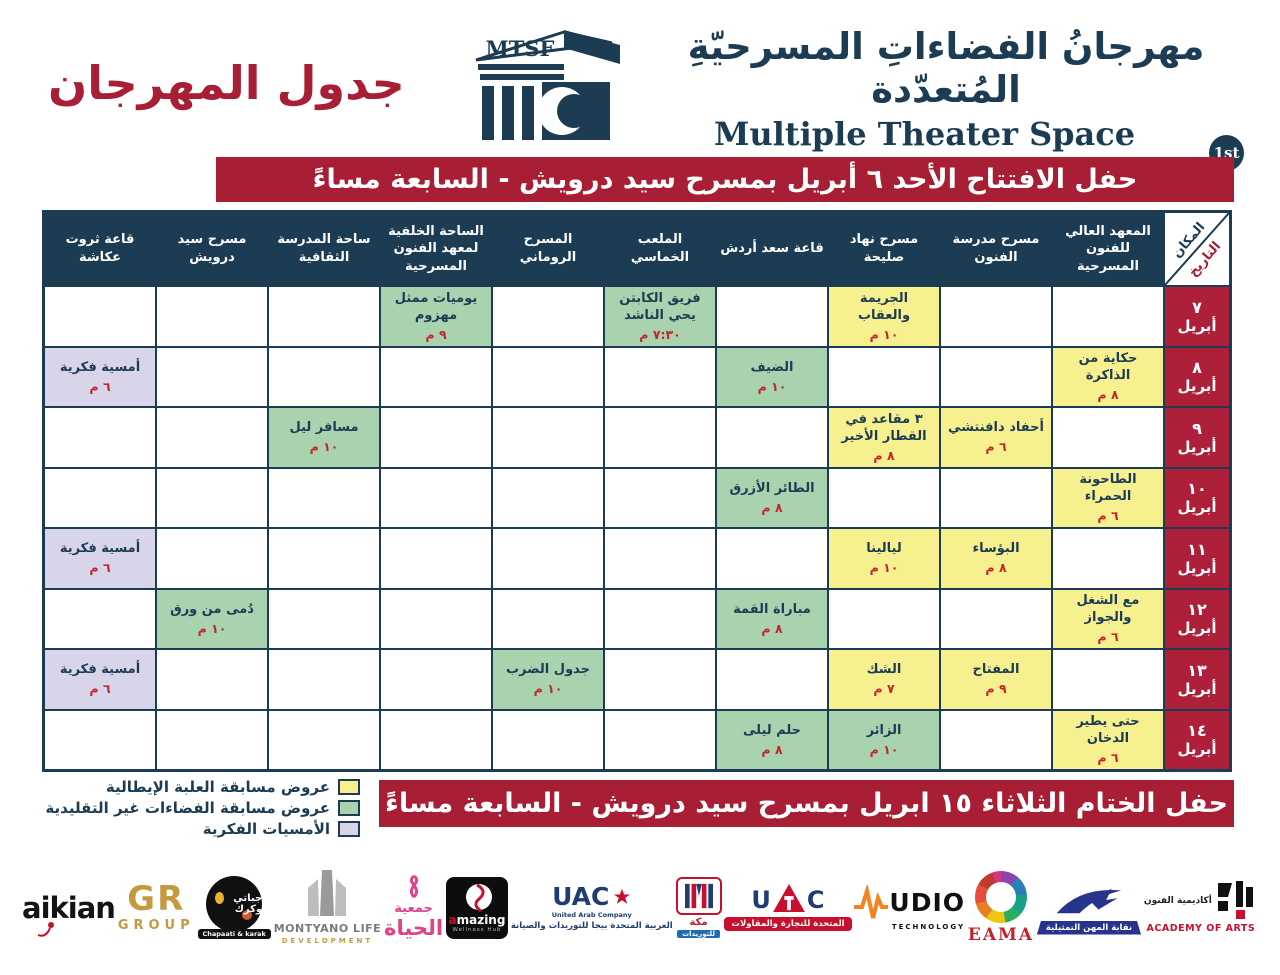 The width and height of the screenshot is (1280, 975). I want to click on event-cell: أمسية فكرية ٦ م, so click(100, 376).